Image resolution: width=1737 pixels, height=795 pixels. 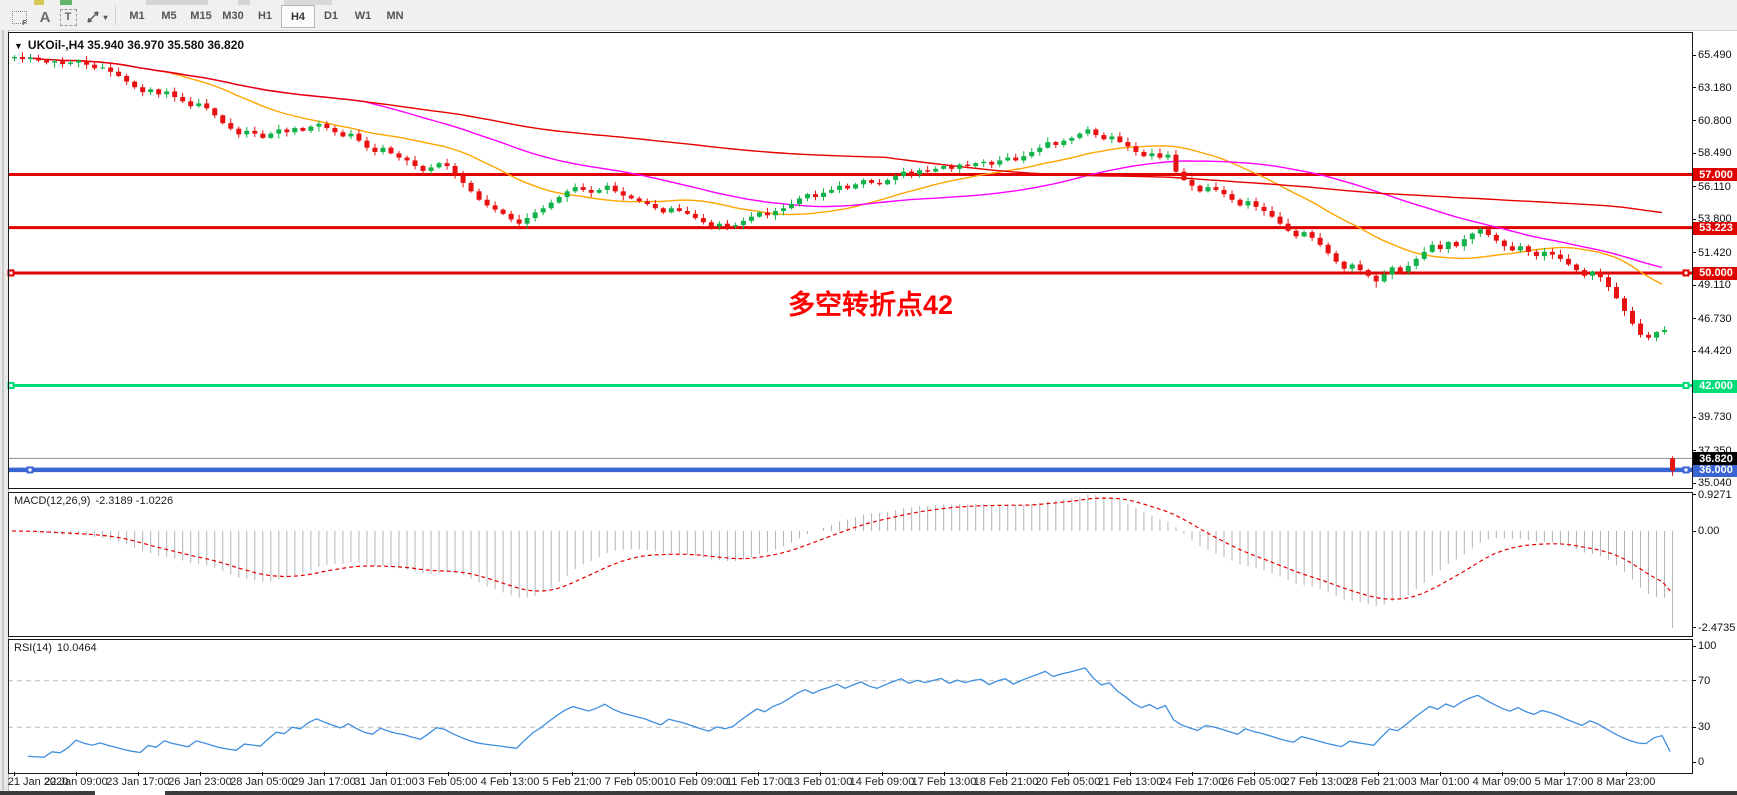 I want to click on timeframe-MN-button: MN, so click(x=395, y=15).